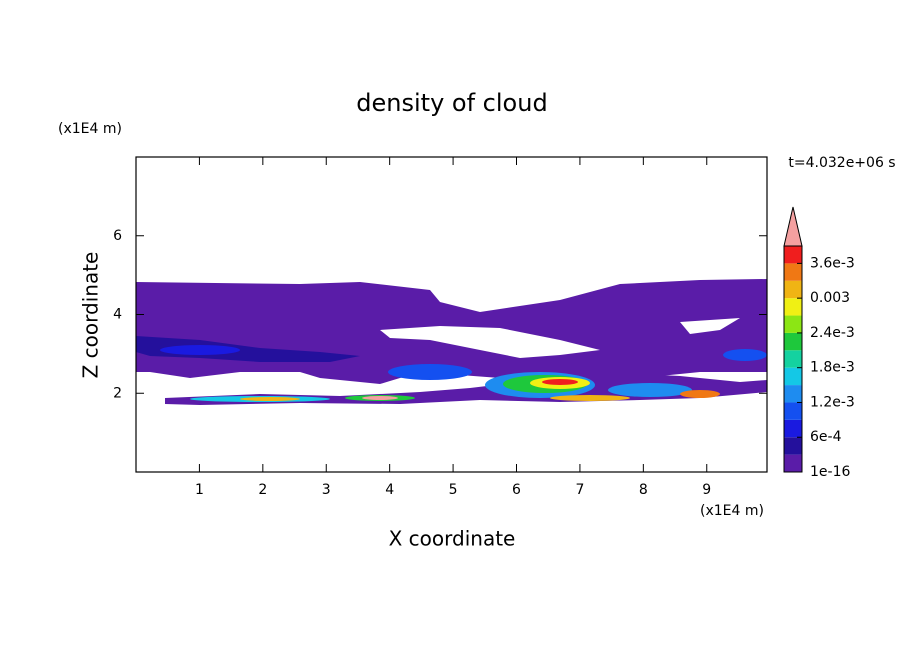 The width and height of the screenshot is (904, 654). What do you see at coordinates (706, 490) in the screenshot?
I see `x-tick-label: 9` at bounding box center [706, 490].